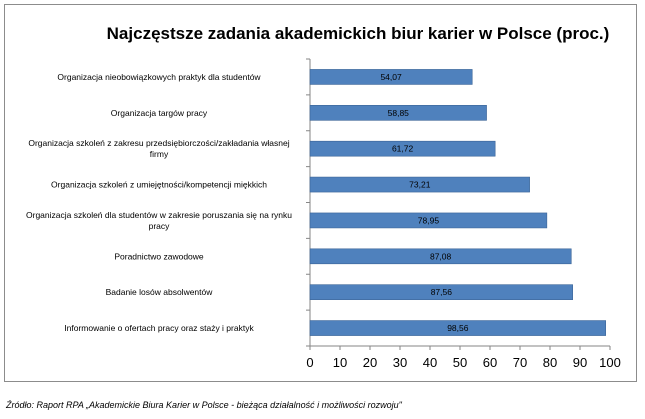 The height and width of the screenshot is (419, 645). I want to click on data-label: 61,72, so click(403, 149).